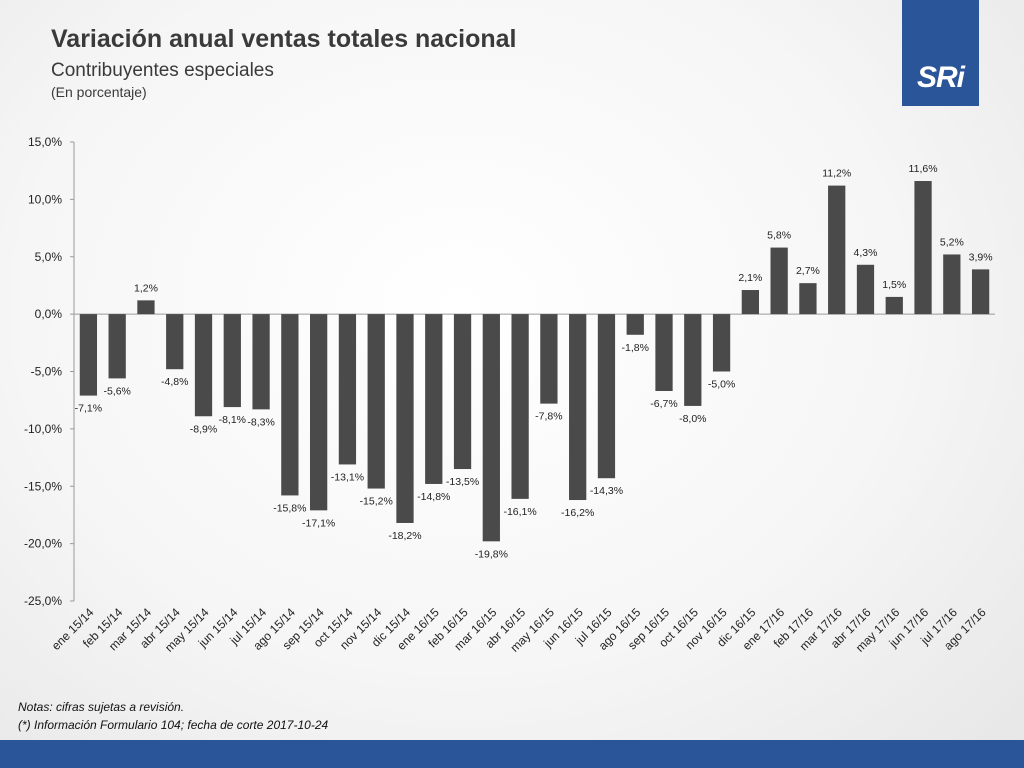  What do you see at coordinates (663, 404) in the screenshot?
I see `data-label: -6,7%` at bounding box center [663, 404].